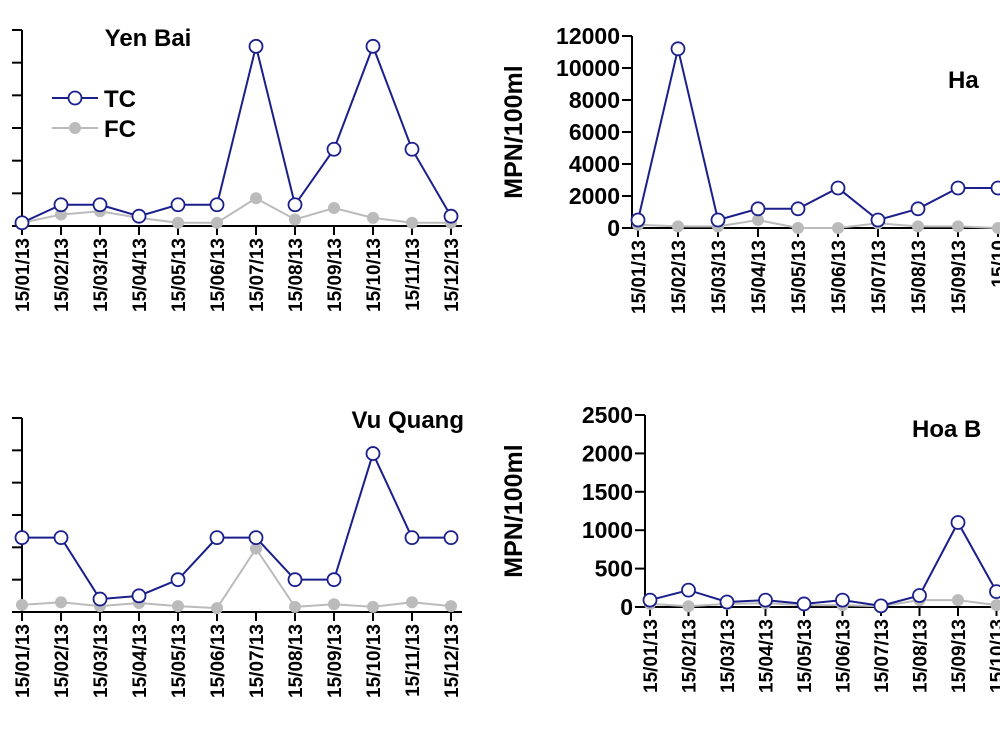 The image size is (1000, 750). Describe the element at coordinates (120, 99) in the screenshot. I see `legend-label: TC` at that location.